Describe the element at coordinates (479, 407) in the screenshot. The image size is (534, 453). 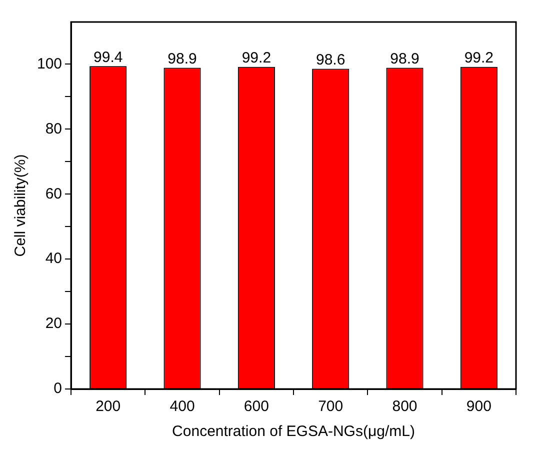
I see `x-tick-label: 900` at that location.